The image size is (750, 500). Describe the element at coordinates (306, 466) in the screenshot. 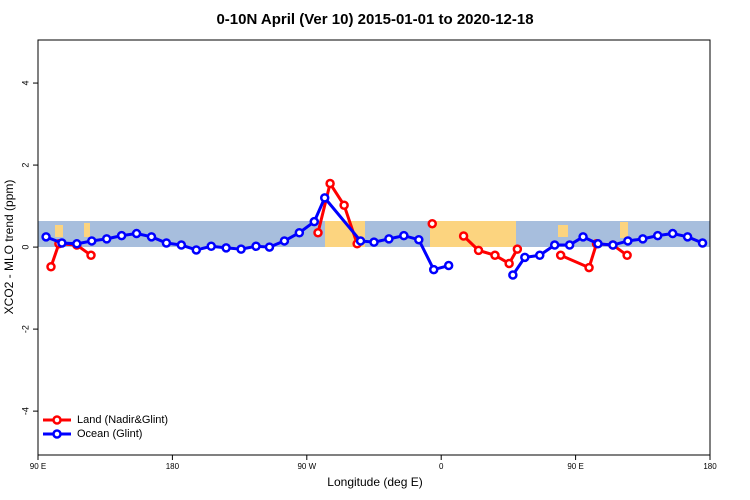

I see `x-tick-label: 90 W` at that location.